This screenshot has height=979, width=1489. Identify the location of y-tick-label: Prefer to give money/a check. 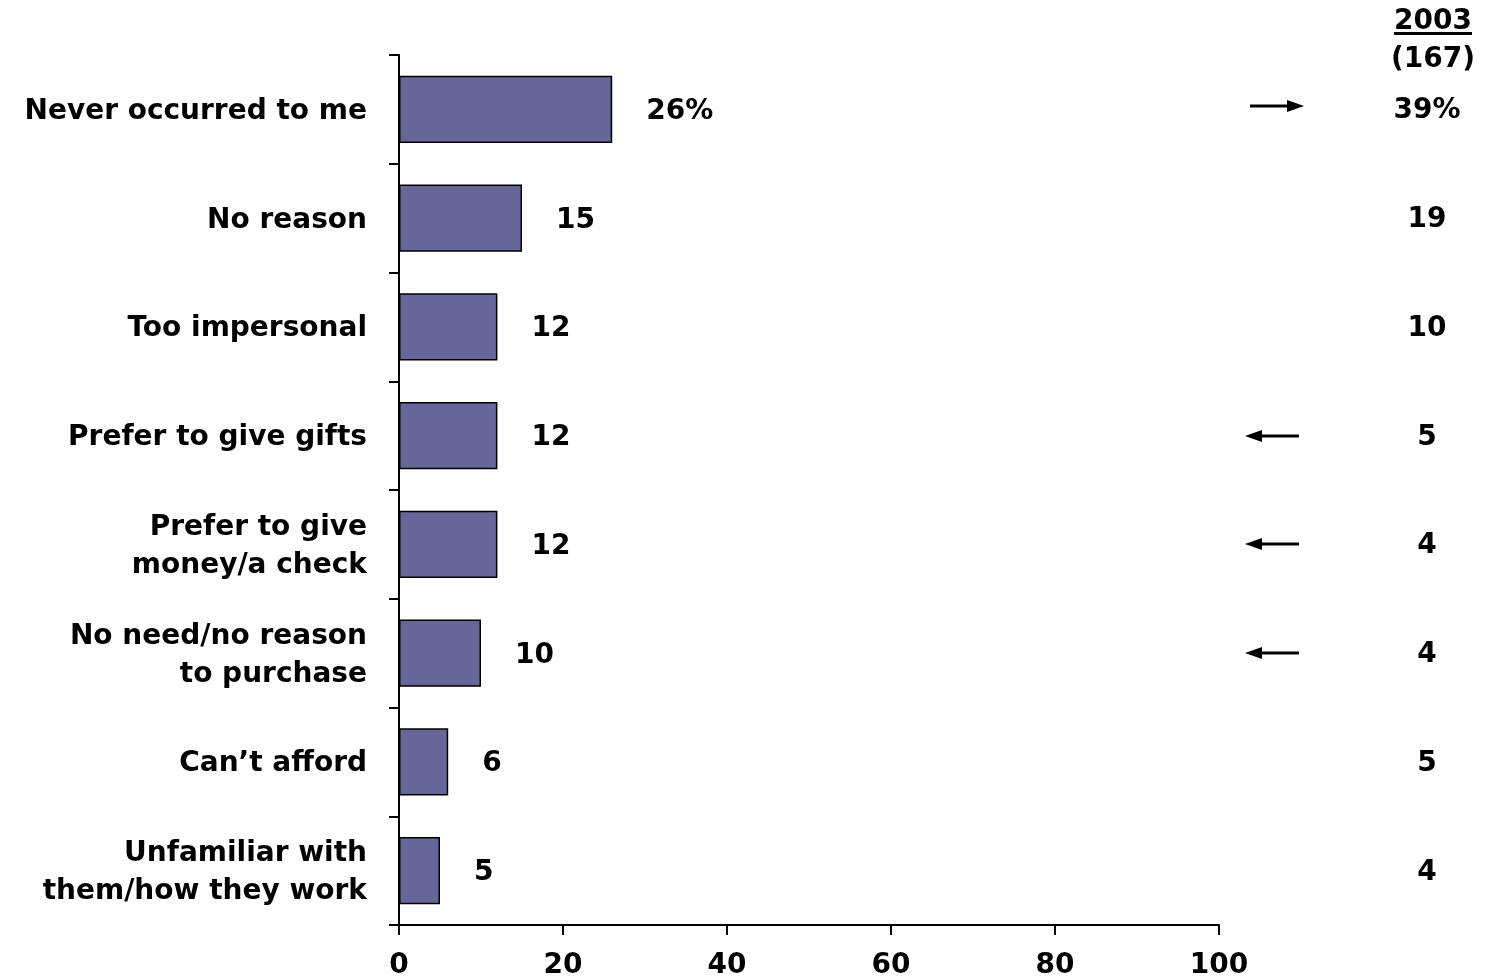
(250, 544).